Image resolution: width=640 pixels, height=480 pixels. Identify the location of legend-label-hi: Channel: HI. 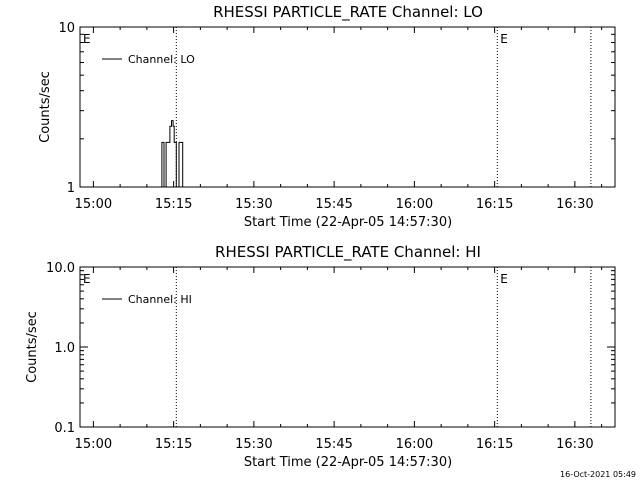
(160, 299).